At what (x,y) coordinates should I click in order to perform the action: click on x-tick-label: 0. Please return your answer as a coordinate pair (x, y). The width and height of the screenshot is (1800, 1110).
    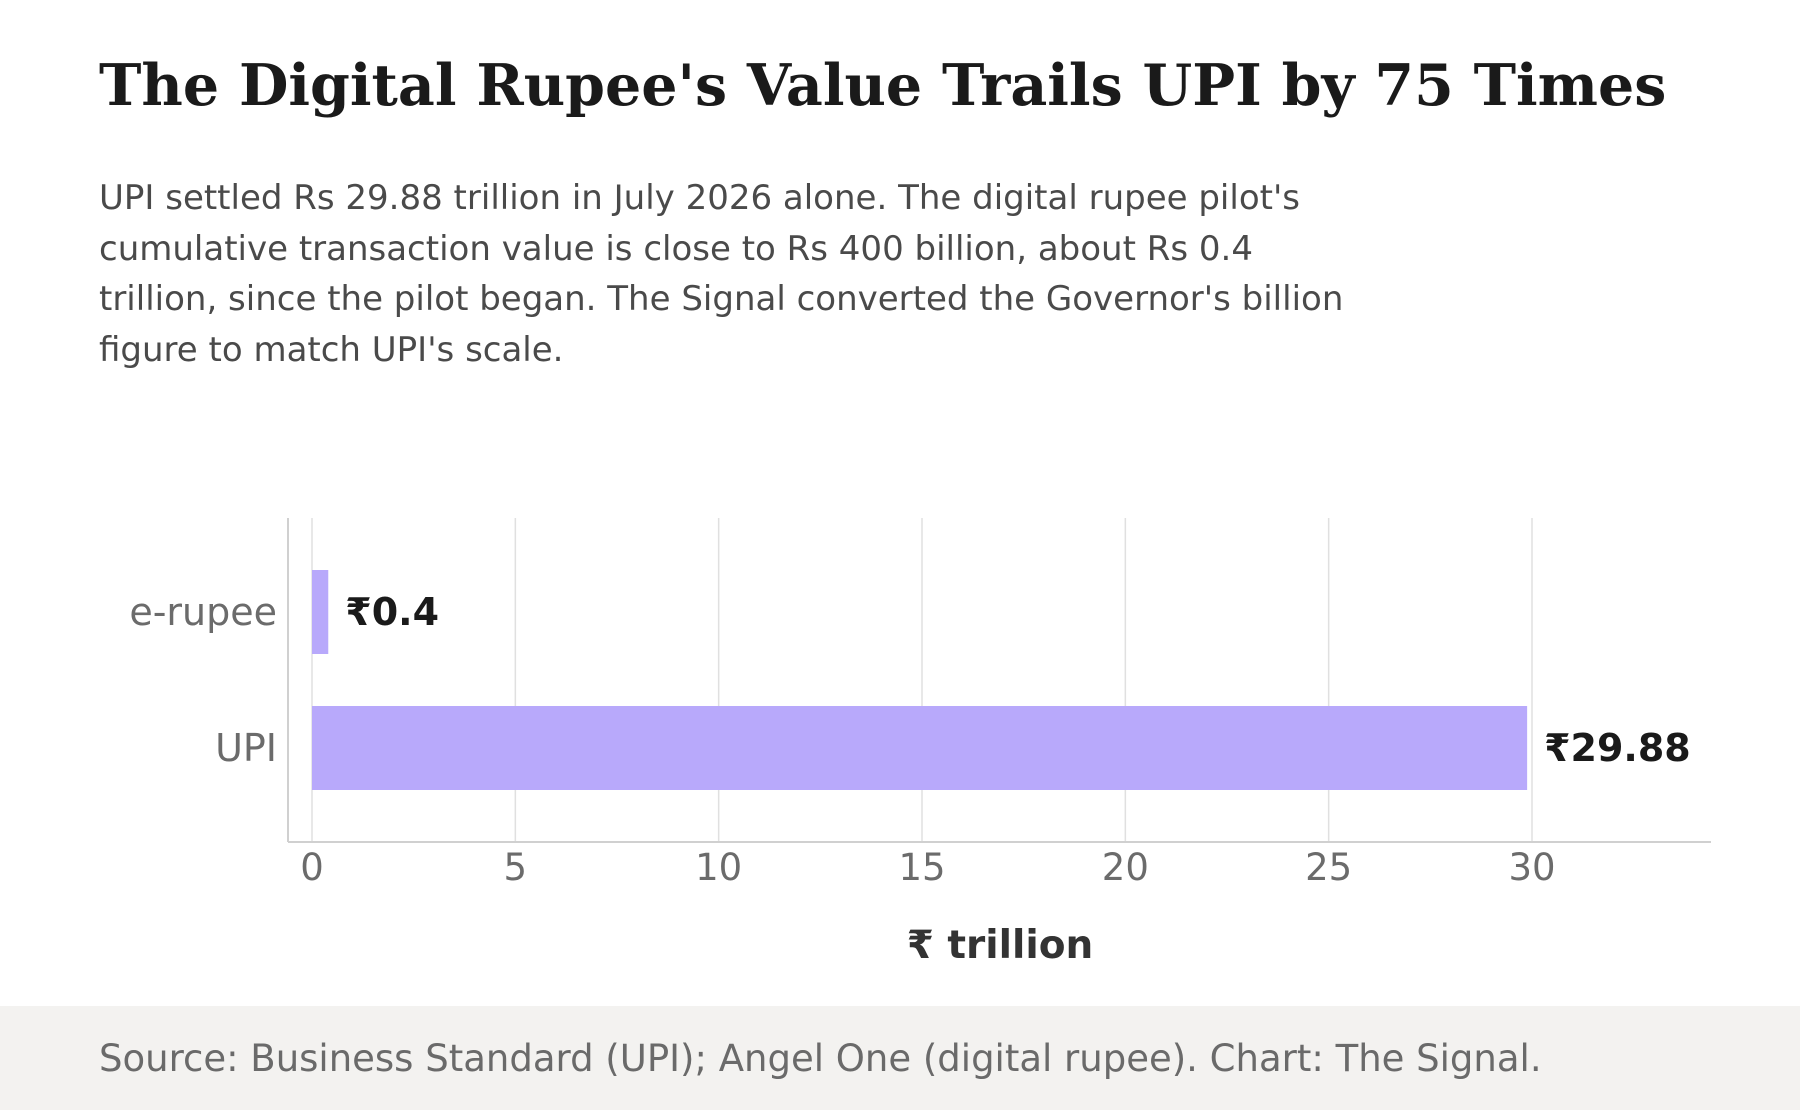
    Looking at the image, I should click on (312, 867).